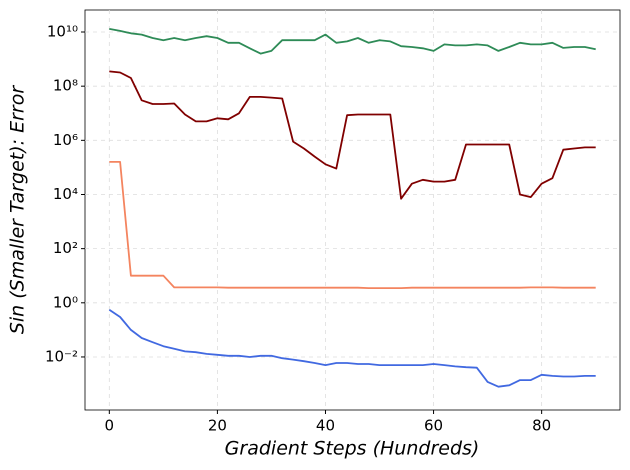 The height and width of the screenshot is (470, 630). Describe the element at coordinates (18, 210) in the screenshot. I see `y-axis-label: Sin (Smaller Target): Error` at that location.